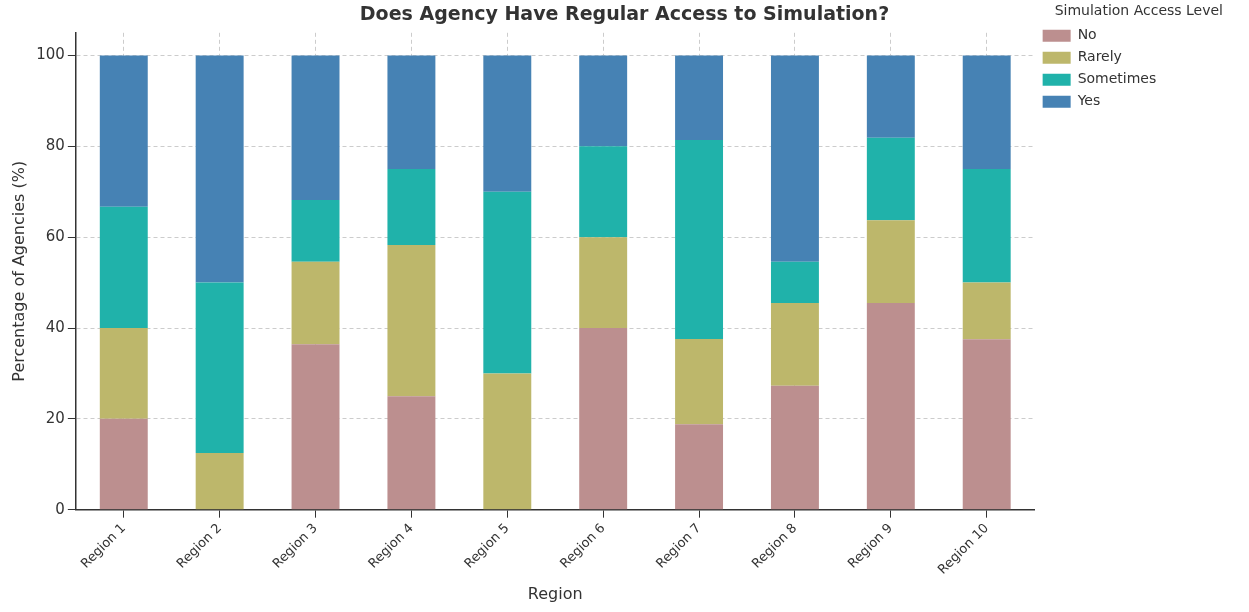  I want to click on y-tick-label: 100, so click(50, 54).